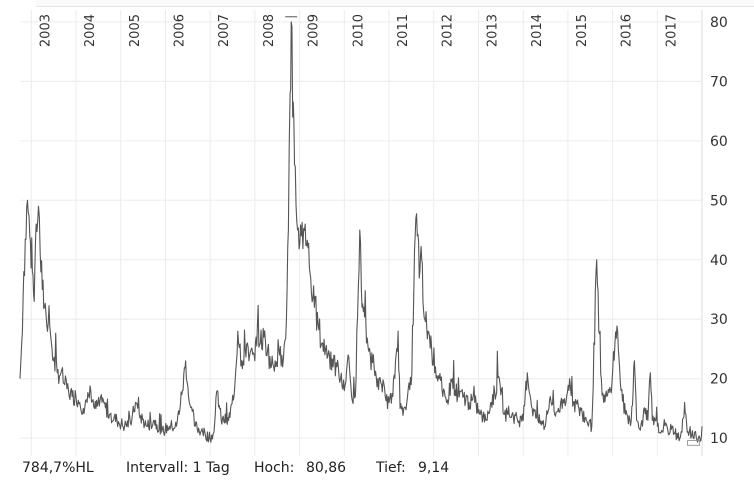 Image resolution: width=754 pixels, height=486 pixels. What do you see at coordinates (326, 468) in the screenshot?
I see `high-value: 80,86` at bounding box center [326, 468].